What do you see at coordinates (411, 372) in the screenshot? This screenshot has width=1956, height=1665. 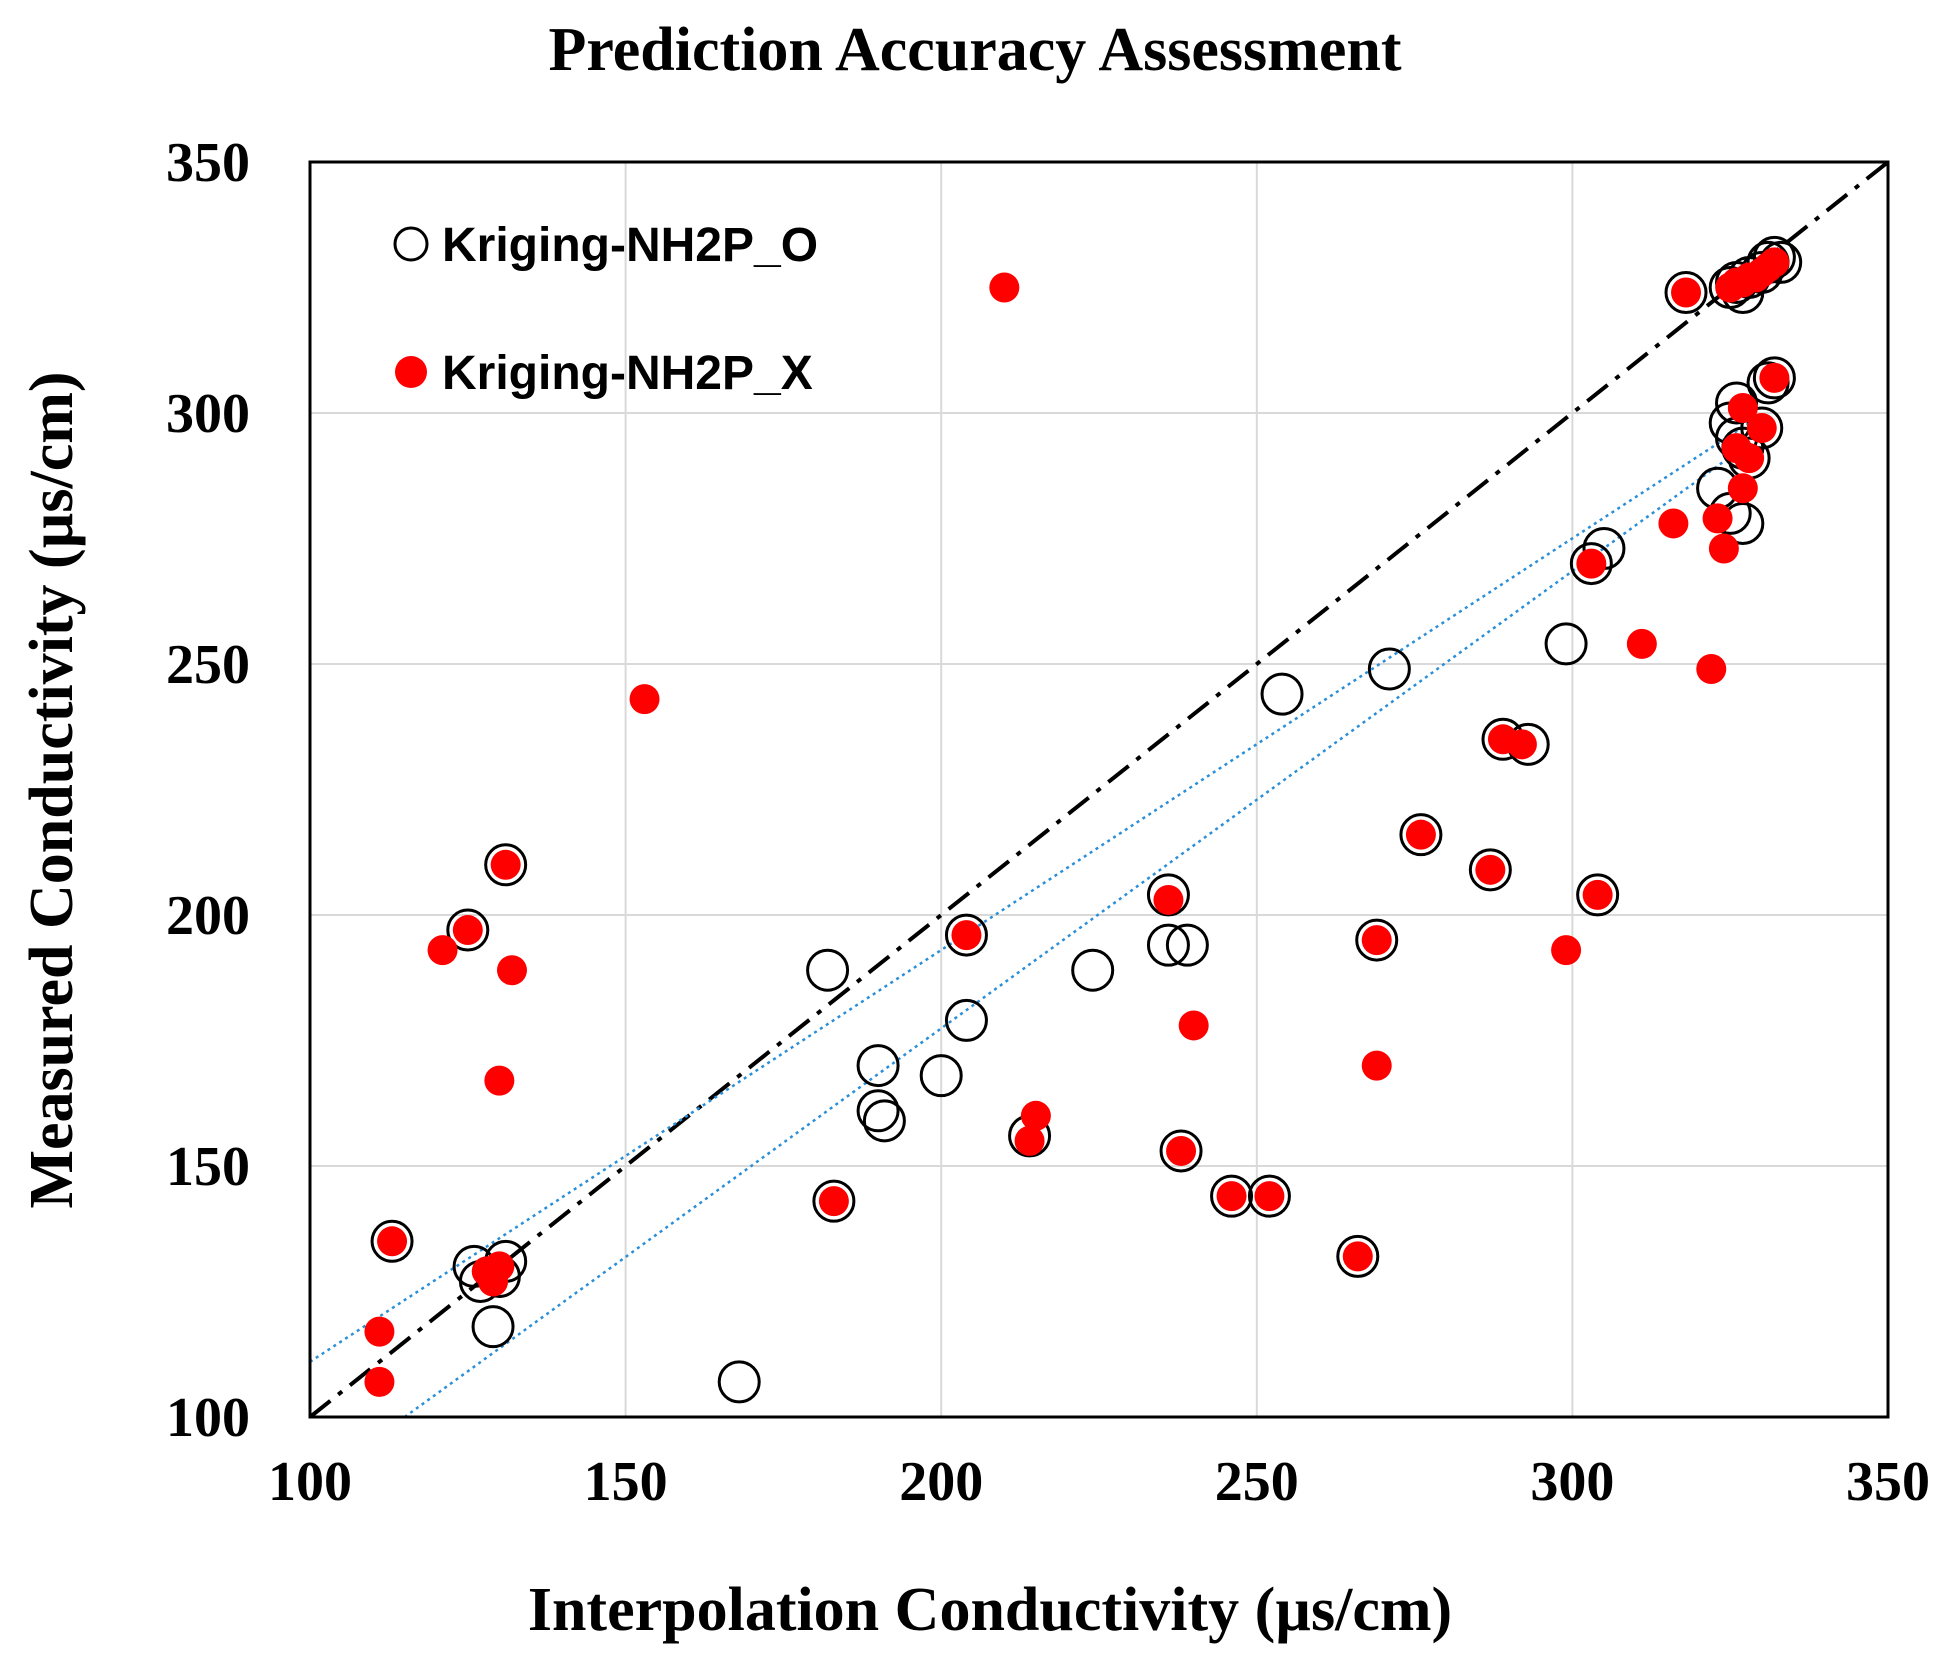 I see `legend-marker-x` at bounding box center [411, 372].